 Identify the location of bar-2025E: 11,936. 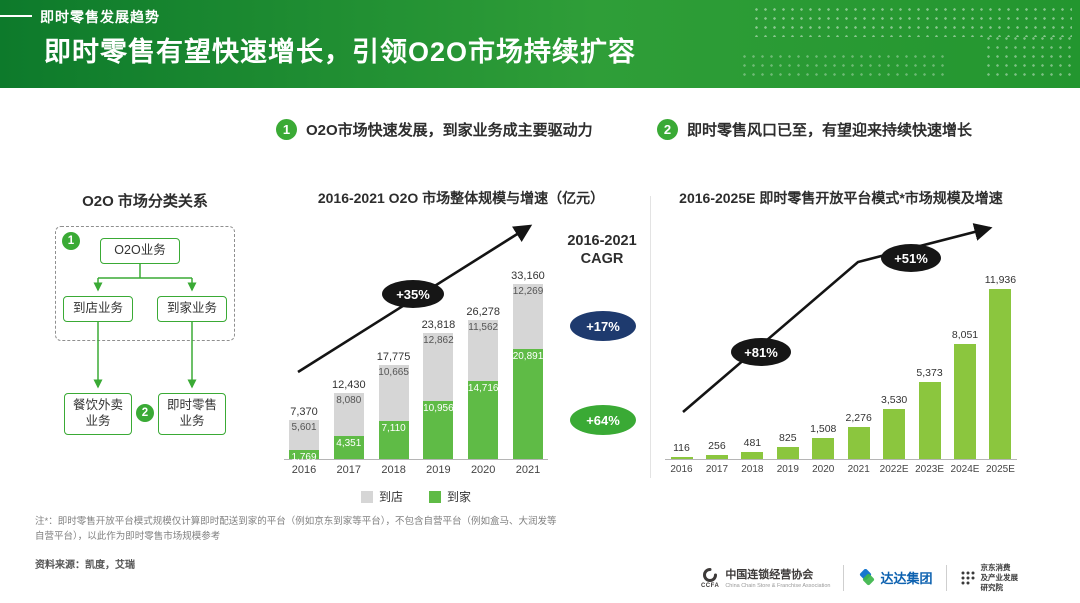
(1000, 366).